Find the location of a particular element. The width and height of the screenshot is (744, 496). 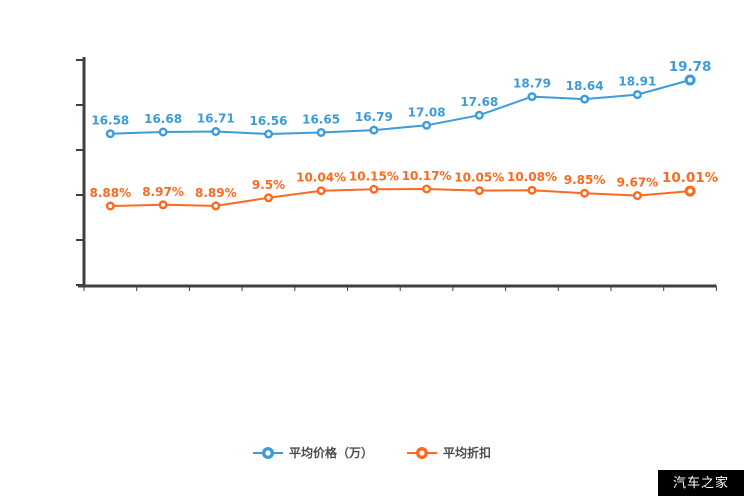

legend-item-avg-discount: 平均折扣 is located at coordinates (449, 453).